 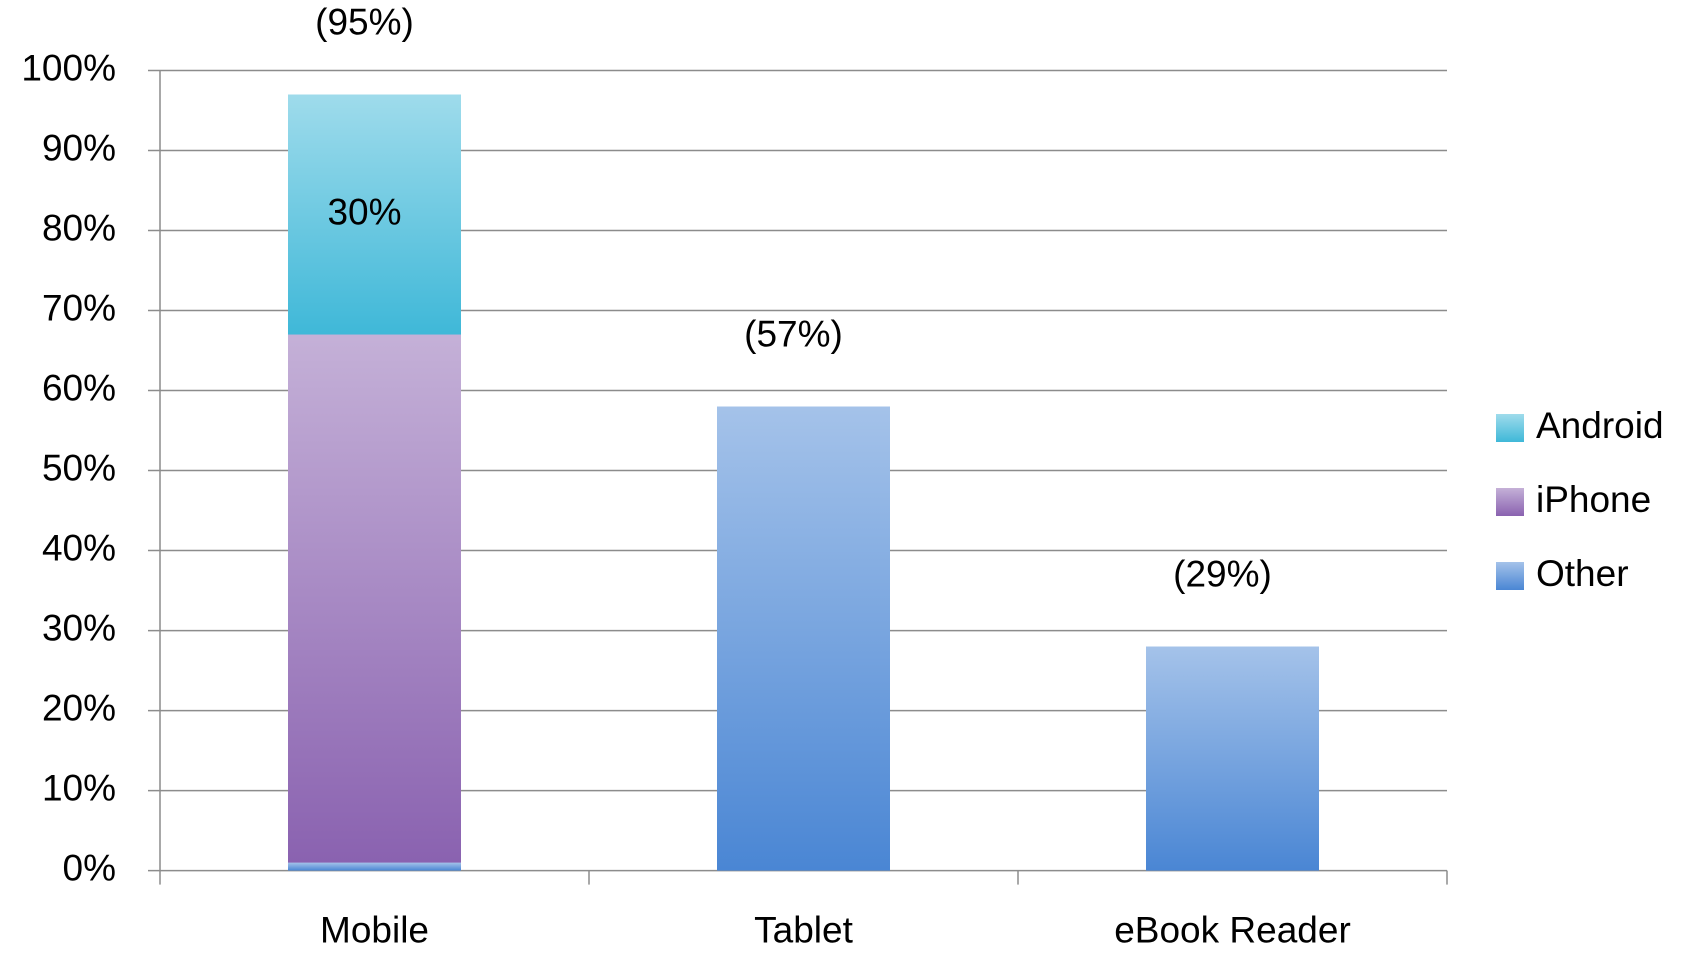 What do you see at coordinates (79, 147) in the screenshot?
I see `y-tick-label: 90%` at bounding box center [79, 147].